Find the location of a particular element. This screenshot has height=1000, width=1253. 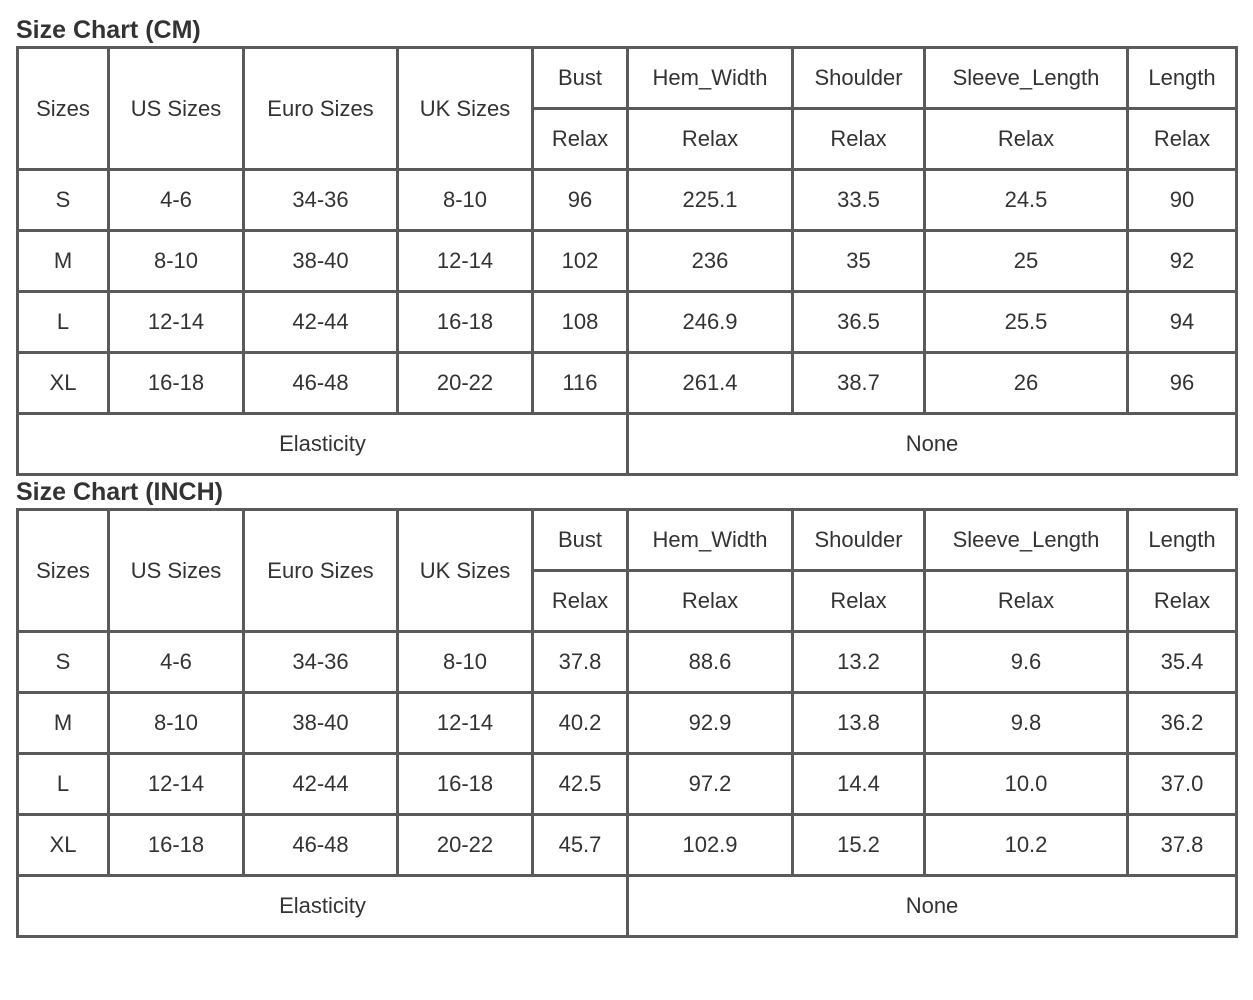

cell: 13.2 is located at coordinates (858, 662).